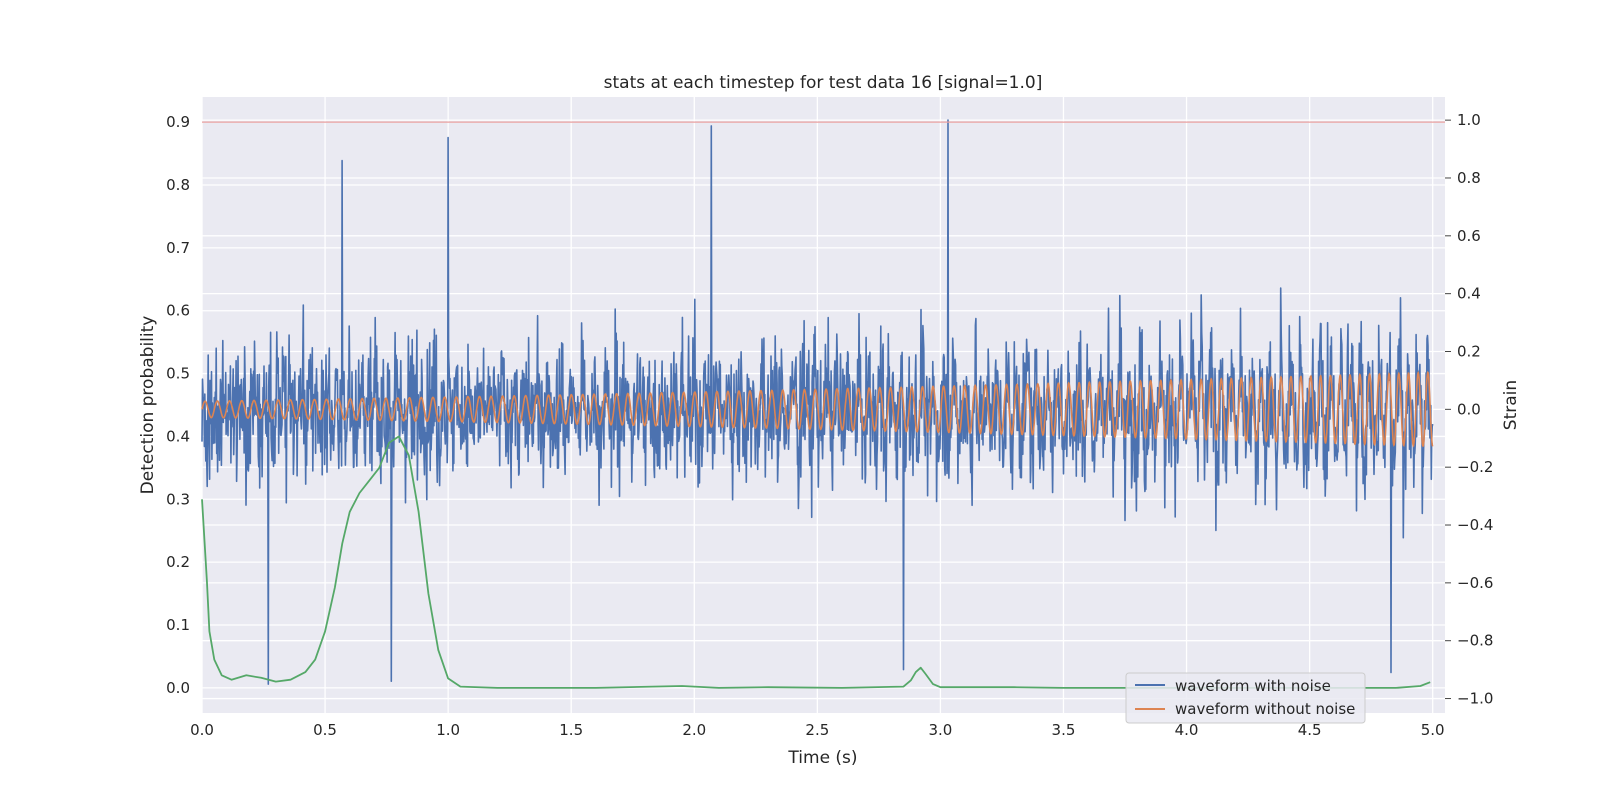 The height and width of the screenshot is (800, 1600). I want to click on x-tick-label: 4.5, so click(1310, 730).